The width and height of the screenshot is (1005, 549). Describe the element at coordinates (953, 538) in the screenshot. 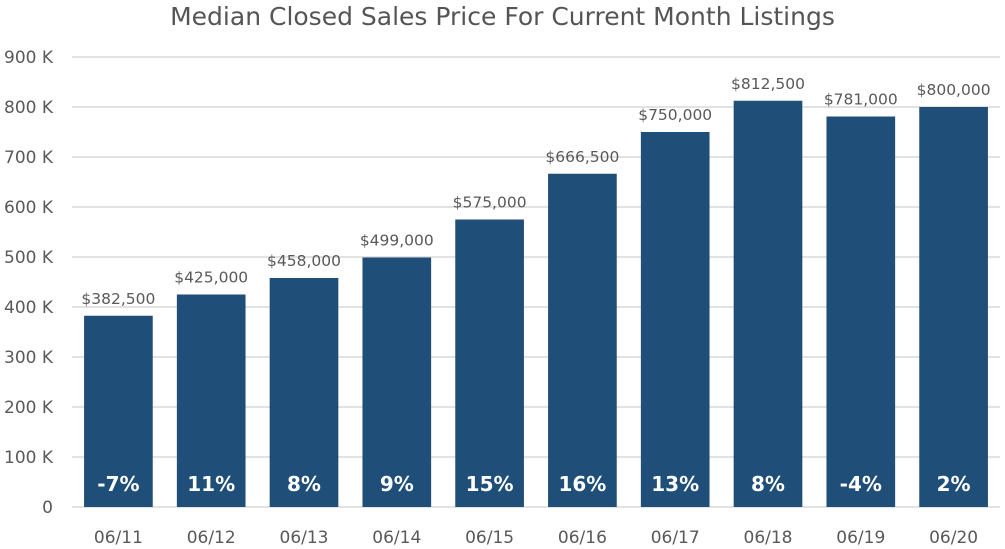

I see `x-tick-label: 06/20` at that location.